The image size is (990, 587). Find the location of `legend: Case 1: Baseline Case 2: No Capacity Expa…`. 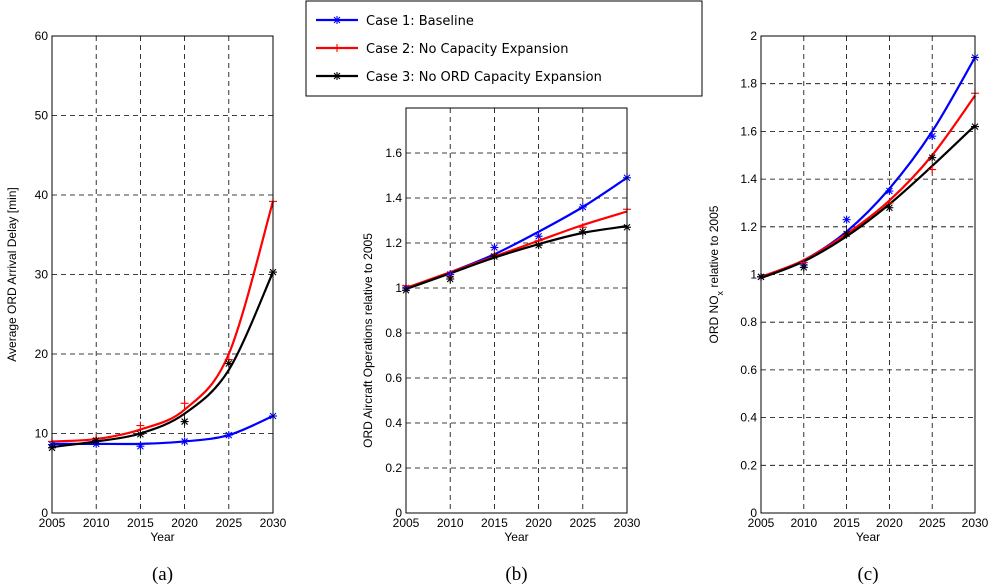

legend: Case 1: Baseline Case 2: No Capacity Expa… is located at coordinates (504, 48).